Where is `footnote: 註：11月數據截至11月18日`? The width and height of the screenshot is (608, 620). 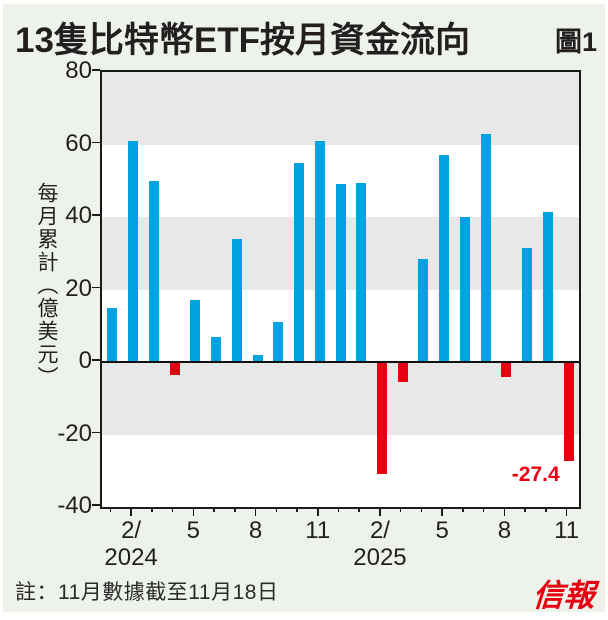 footnote: 註：11月數據截至11月18日 is located at coordinates (147, 592).